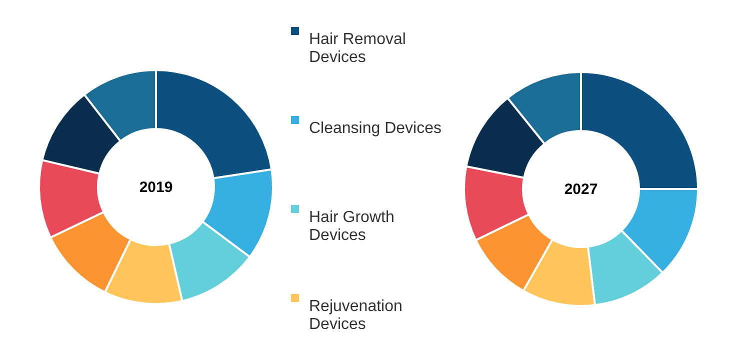 This screenshot has height=352, width=730. I want to click on legend-label: Hair Growth Devices, so click(351, 226).